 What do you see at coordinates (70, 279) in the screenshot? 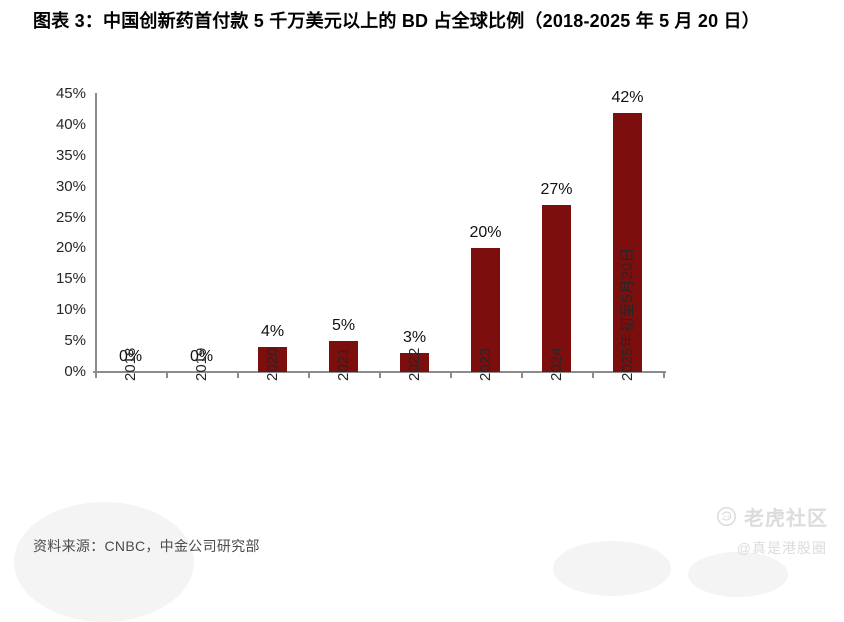
I see `y-axis-tick-label: 15%` at bounding box center [70, 279].